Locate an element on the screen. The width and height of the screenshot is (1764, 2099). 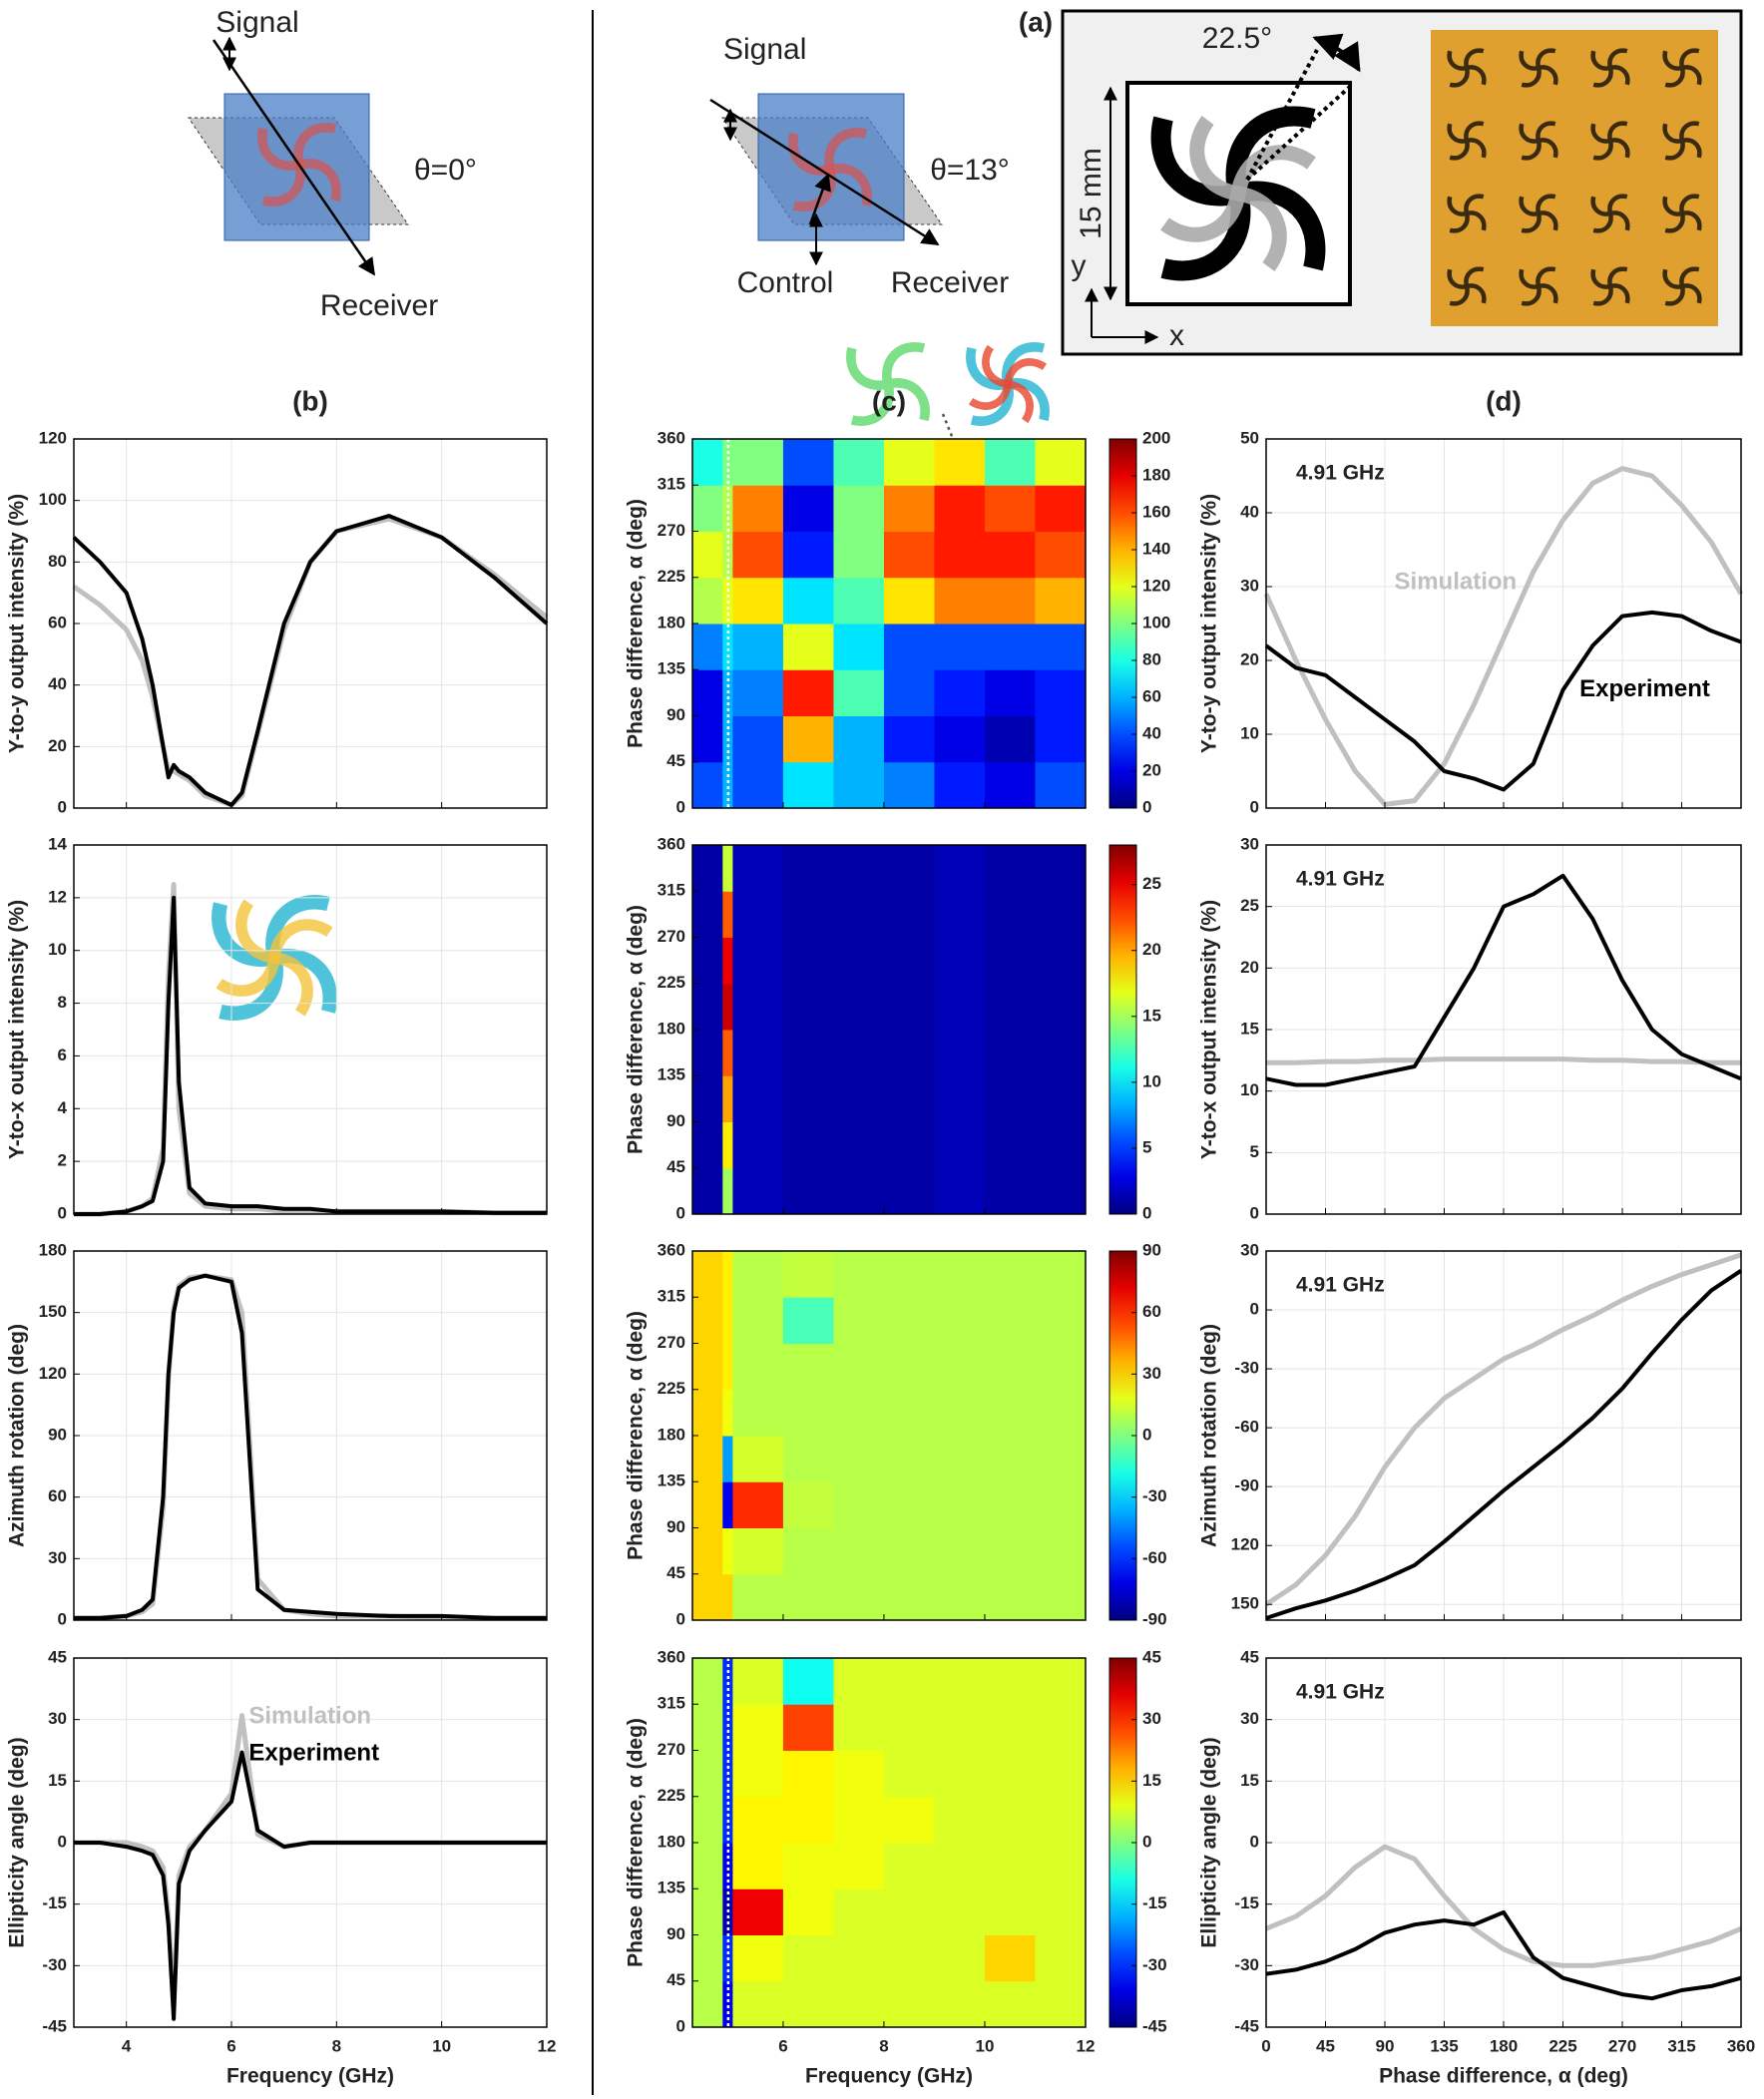
panel-title: (b) is located at coordinates (310, 400).